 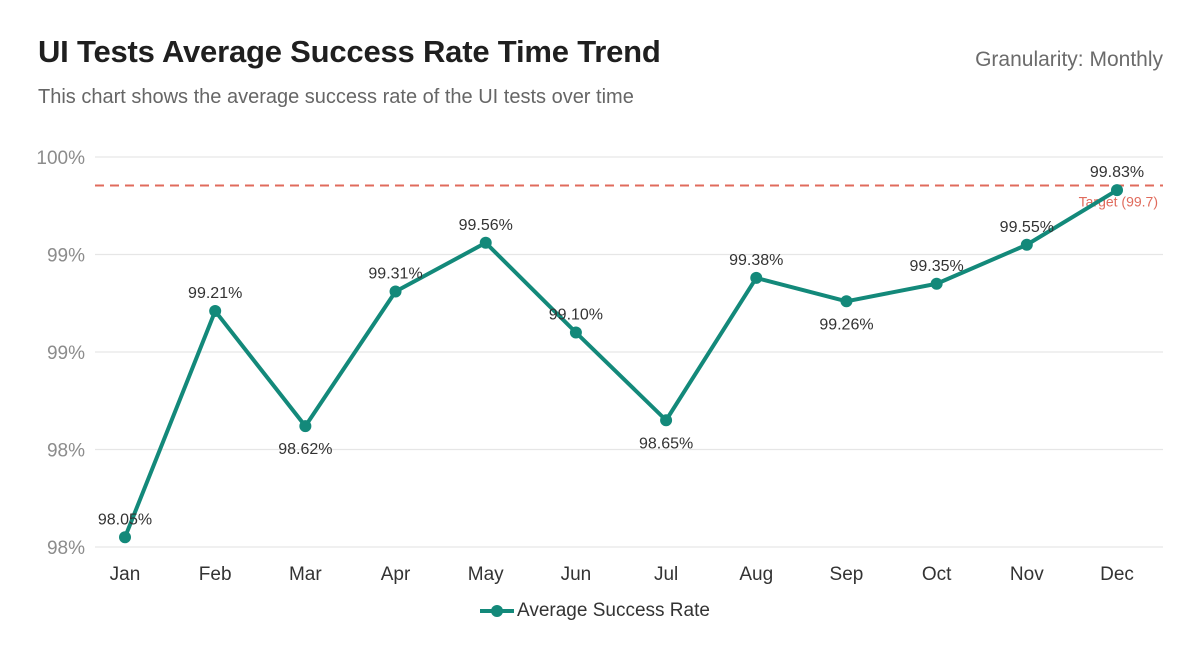 I want to click on data-label: 99.38%, so click(x=756, y=260).